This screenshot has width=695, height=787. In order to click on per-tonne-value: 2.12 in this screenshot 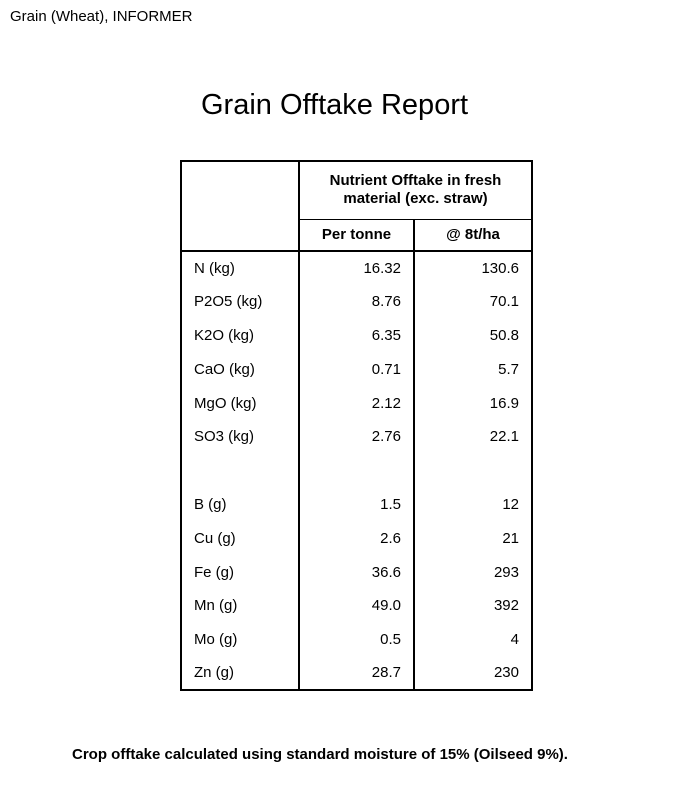, I will do `click(357, 403)`.